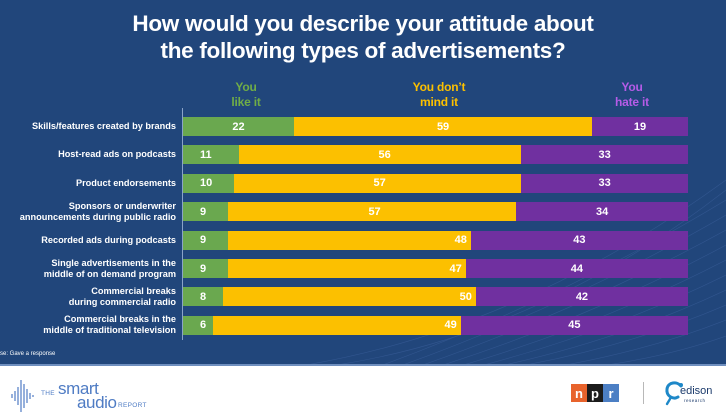  I want to click on category-label-line: Sponsors or underwriter, so click(122, 205).